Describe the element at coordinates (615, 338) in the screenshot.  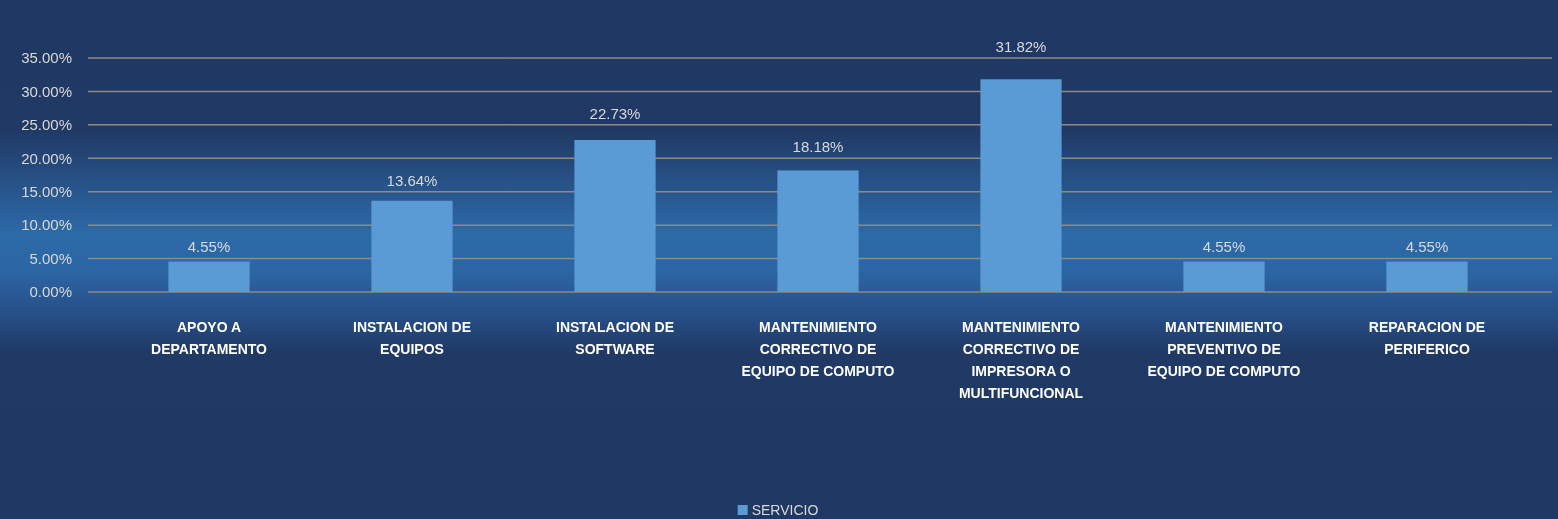
I see `x-tick-label: INSTALACION DE SOFTWARE` at that location.